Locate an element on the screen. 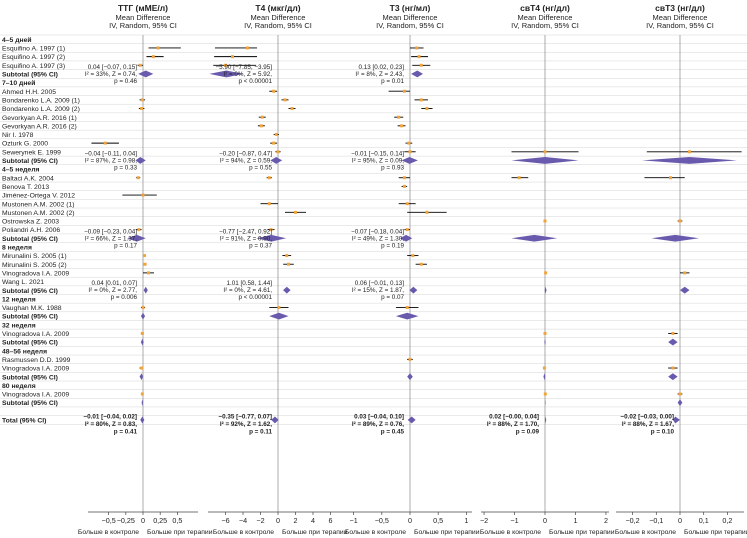  effect-stats: I² = 92%, Z = 1.62, is located at coordinates (246, 424).